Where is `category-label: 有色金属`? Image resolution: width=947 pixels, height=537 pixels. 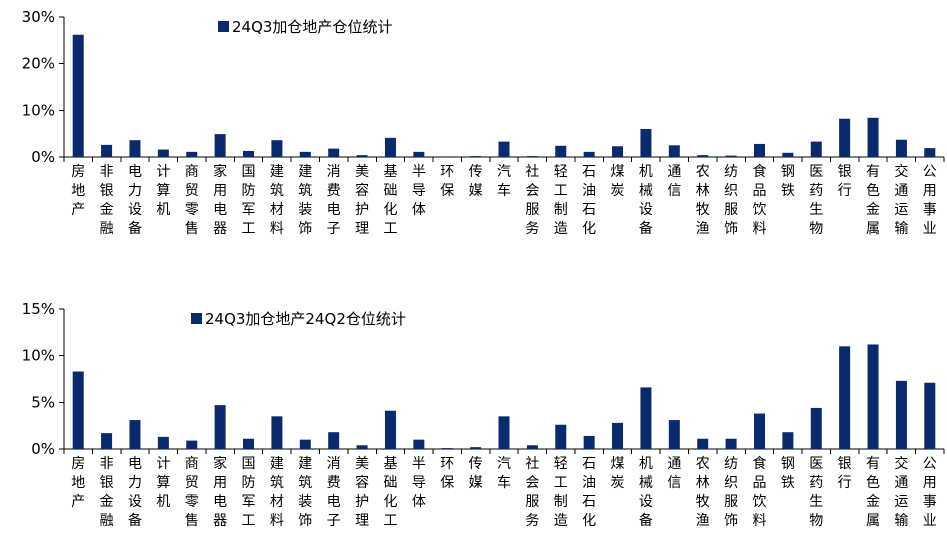
category-label: 有色金属 is located at coordinates (873, 492).